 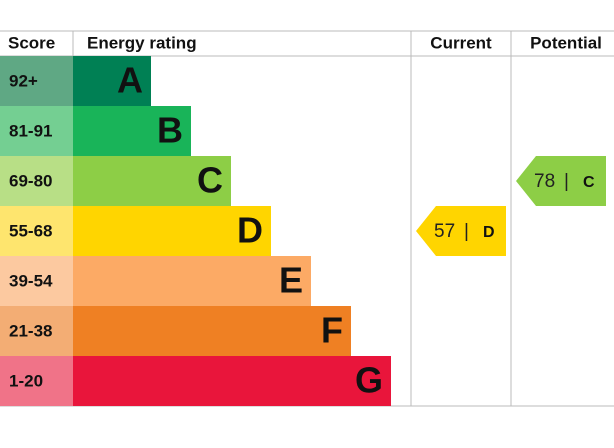 What do you see at coordinates (250, 230) in the screenshot?
I see `rating-letter: D` at bounding box center [250, 230].